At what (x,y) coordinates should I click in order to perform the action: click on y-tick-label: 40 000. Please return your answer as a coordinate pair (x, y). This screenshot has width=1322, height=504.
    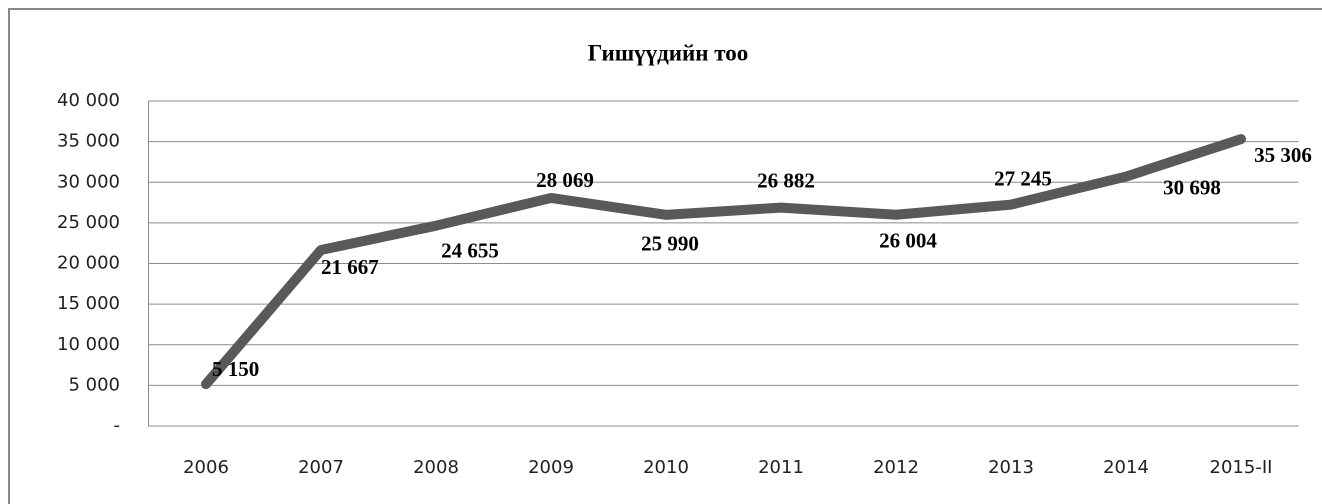
    Looking at the image, I should click on (88, 100).